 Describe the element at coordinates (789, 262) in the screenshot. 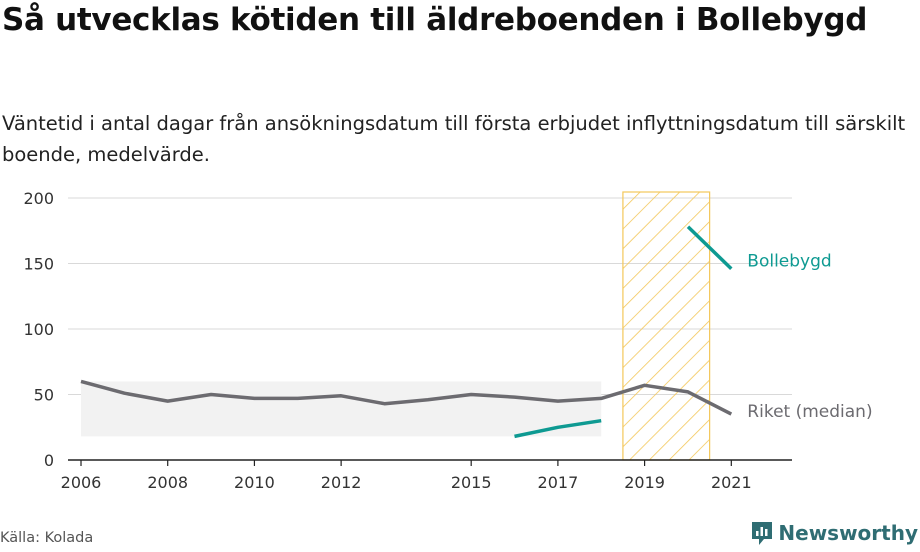

I see `series-label-bollebygd: Bollebygd` at that location.